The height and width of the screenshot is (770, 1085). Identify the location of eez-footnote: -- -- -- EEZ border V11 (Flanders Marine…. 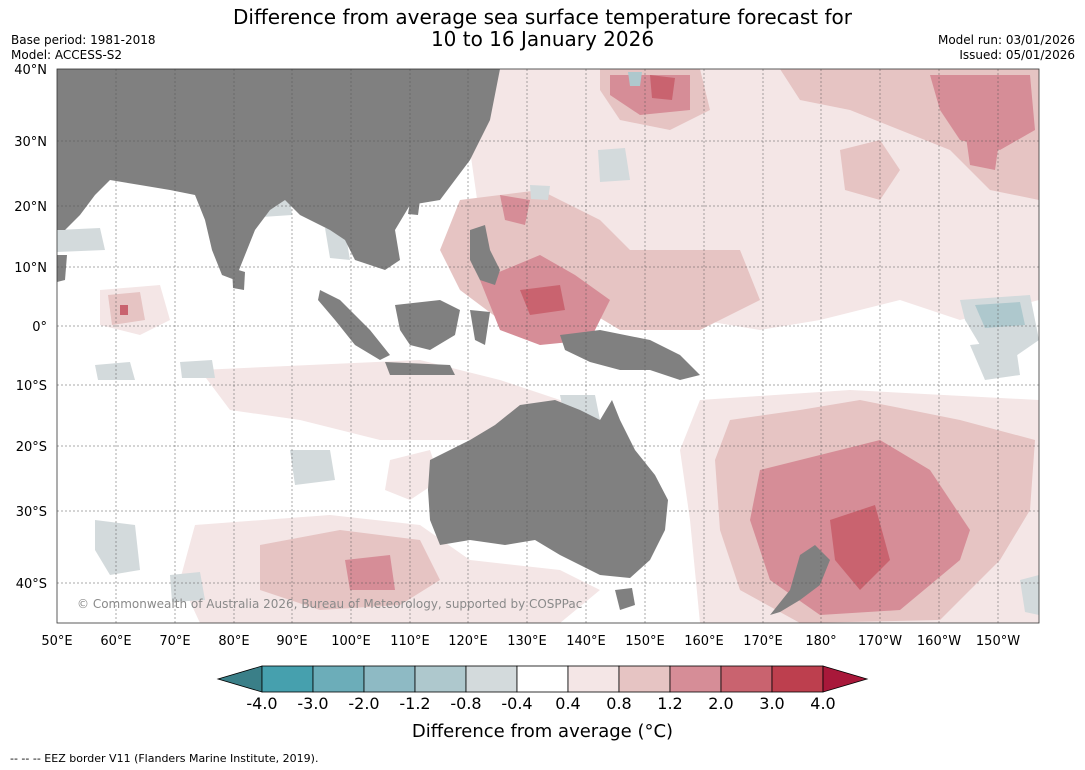
(164, 758).